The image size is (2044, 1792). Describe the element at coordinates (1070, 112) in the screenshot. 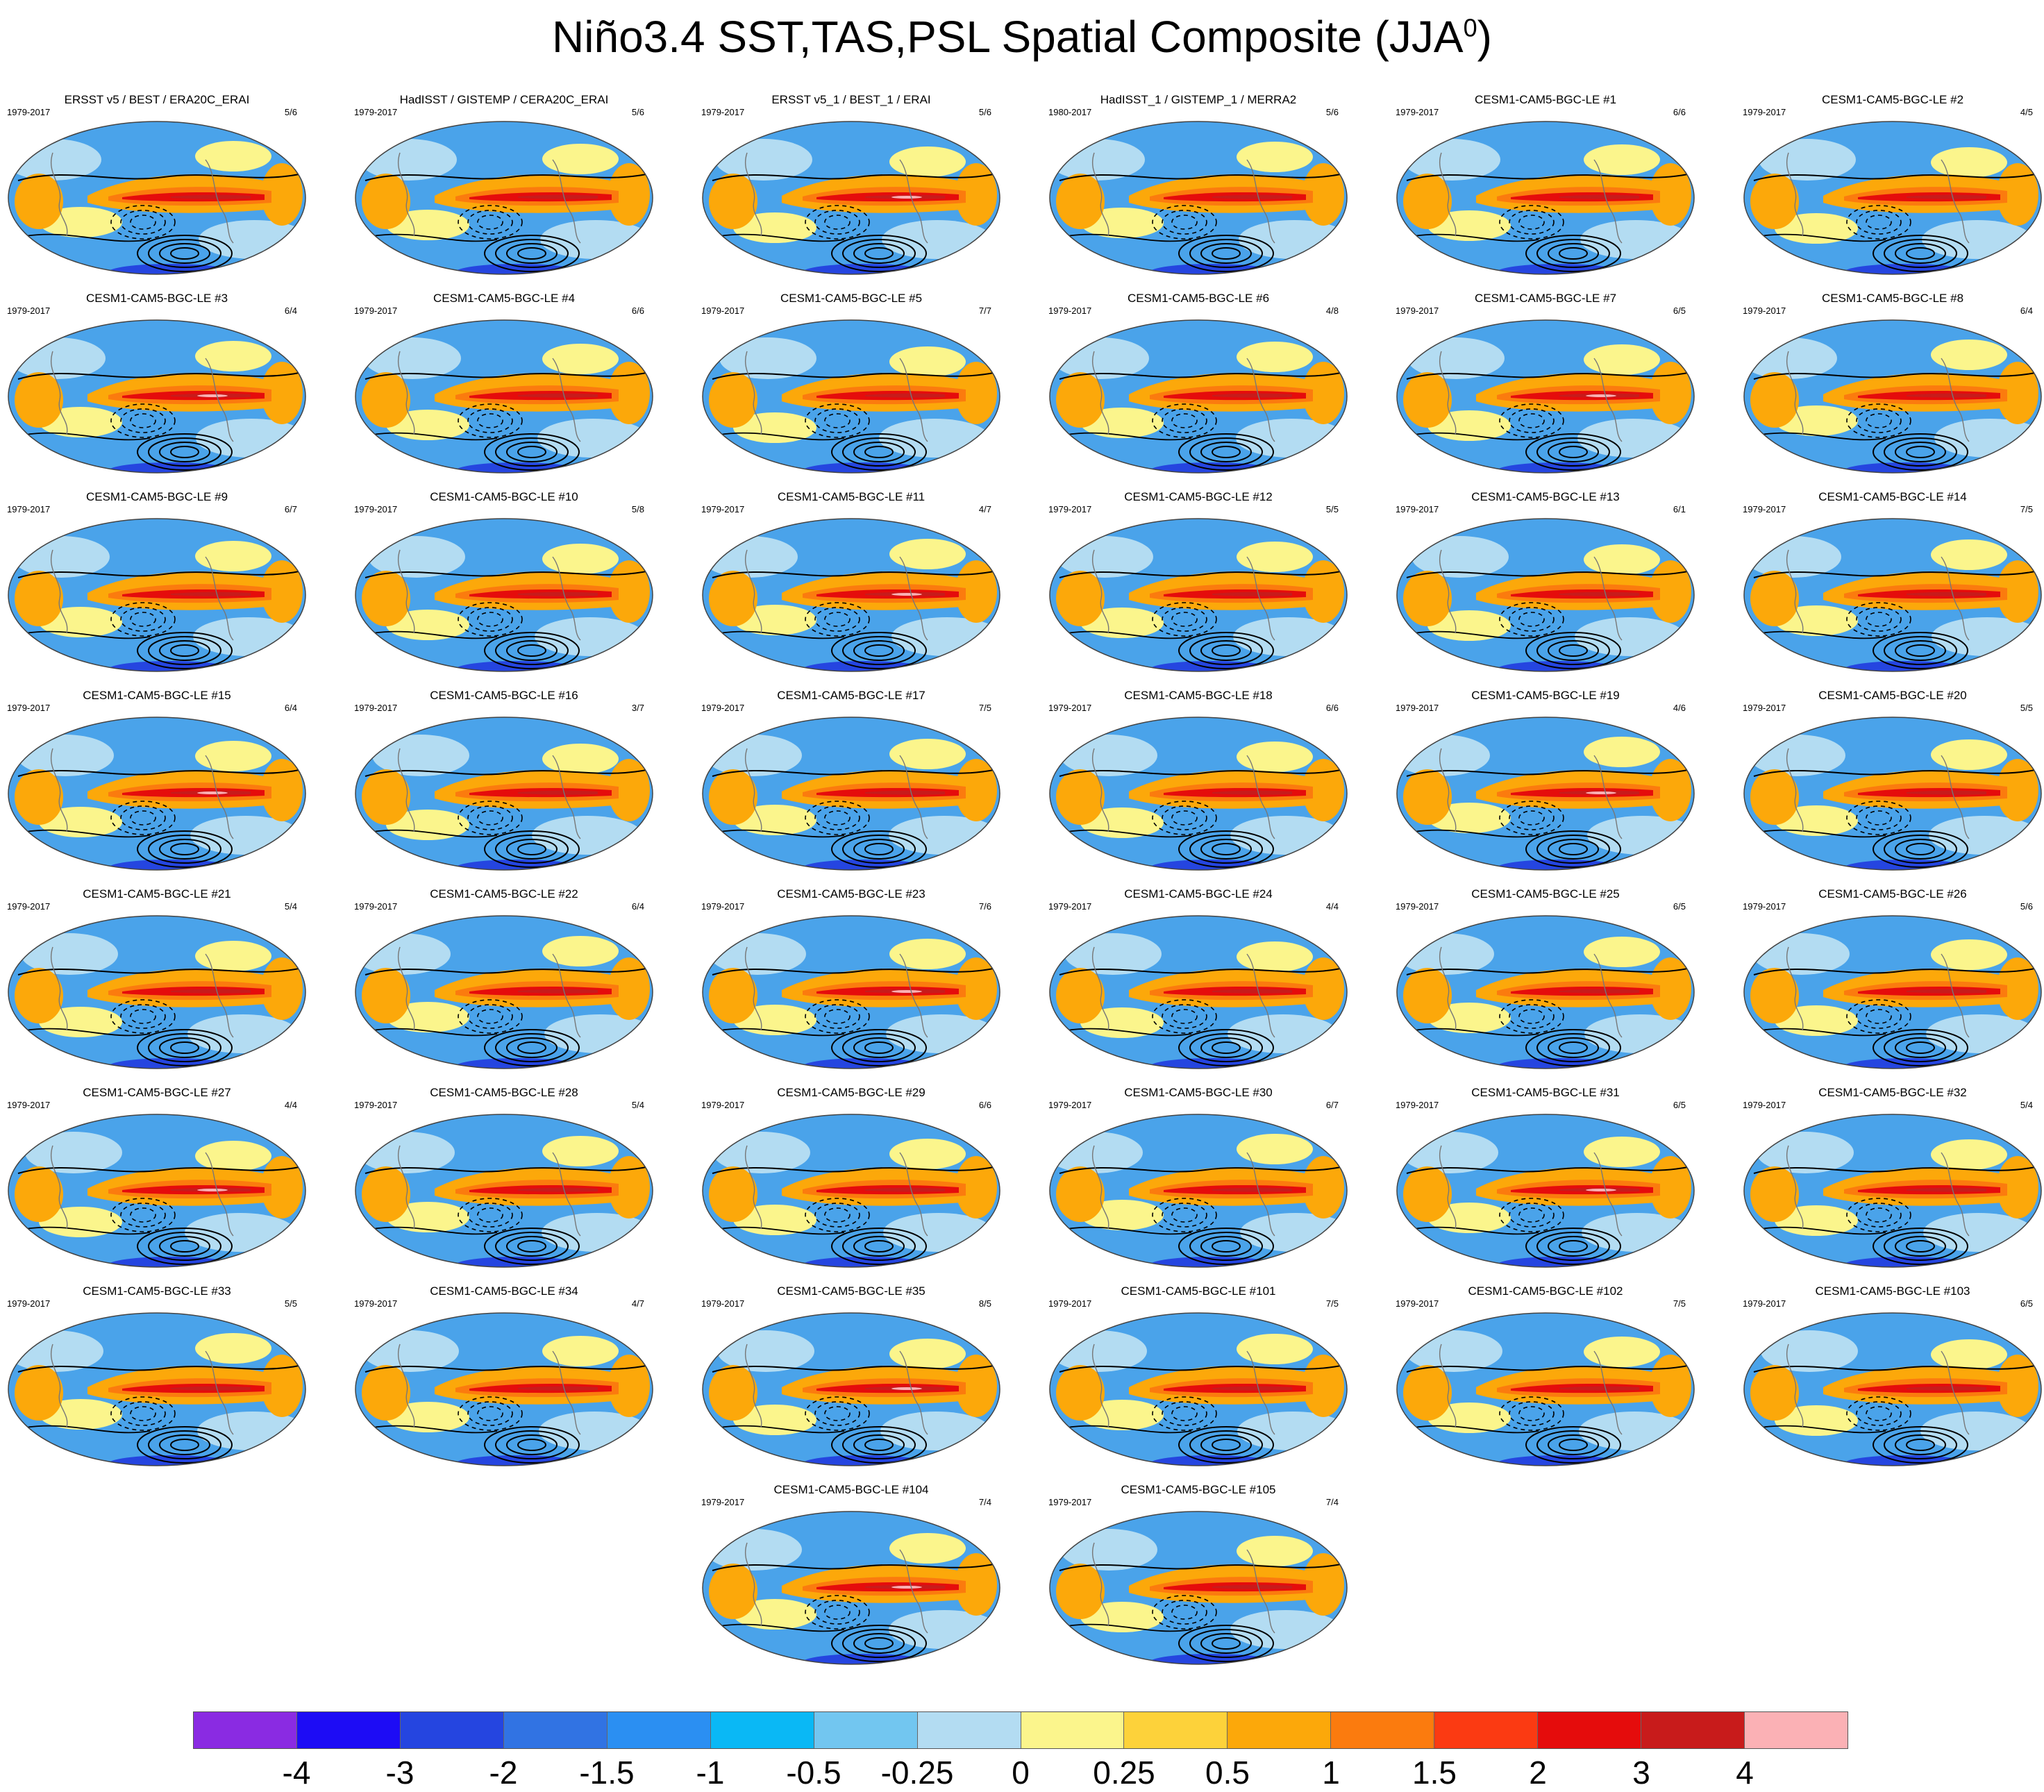

I see `panel-years: 1980-2017` at that location.